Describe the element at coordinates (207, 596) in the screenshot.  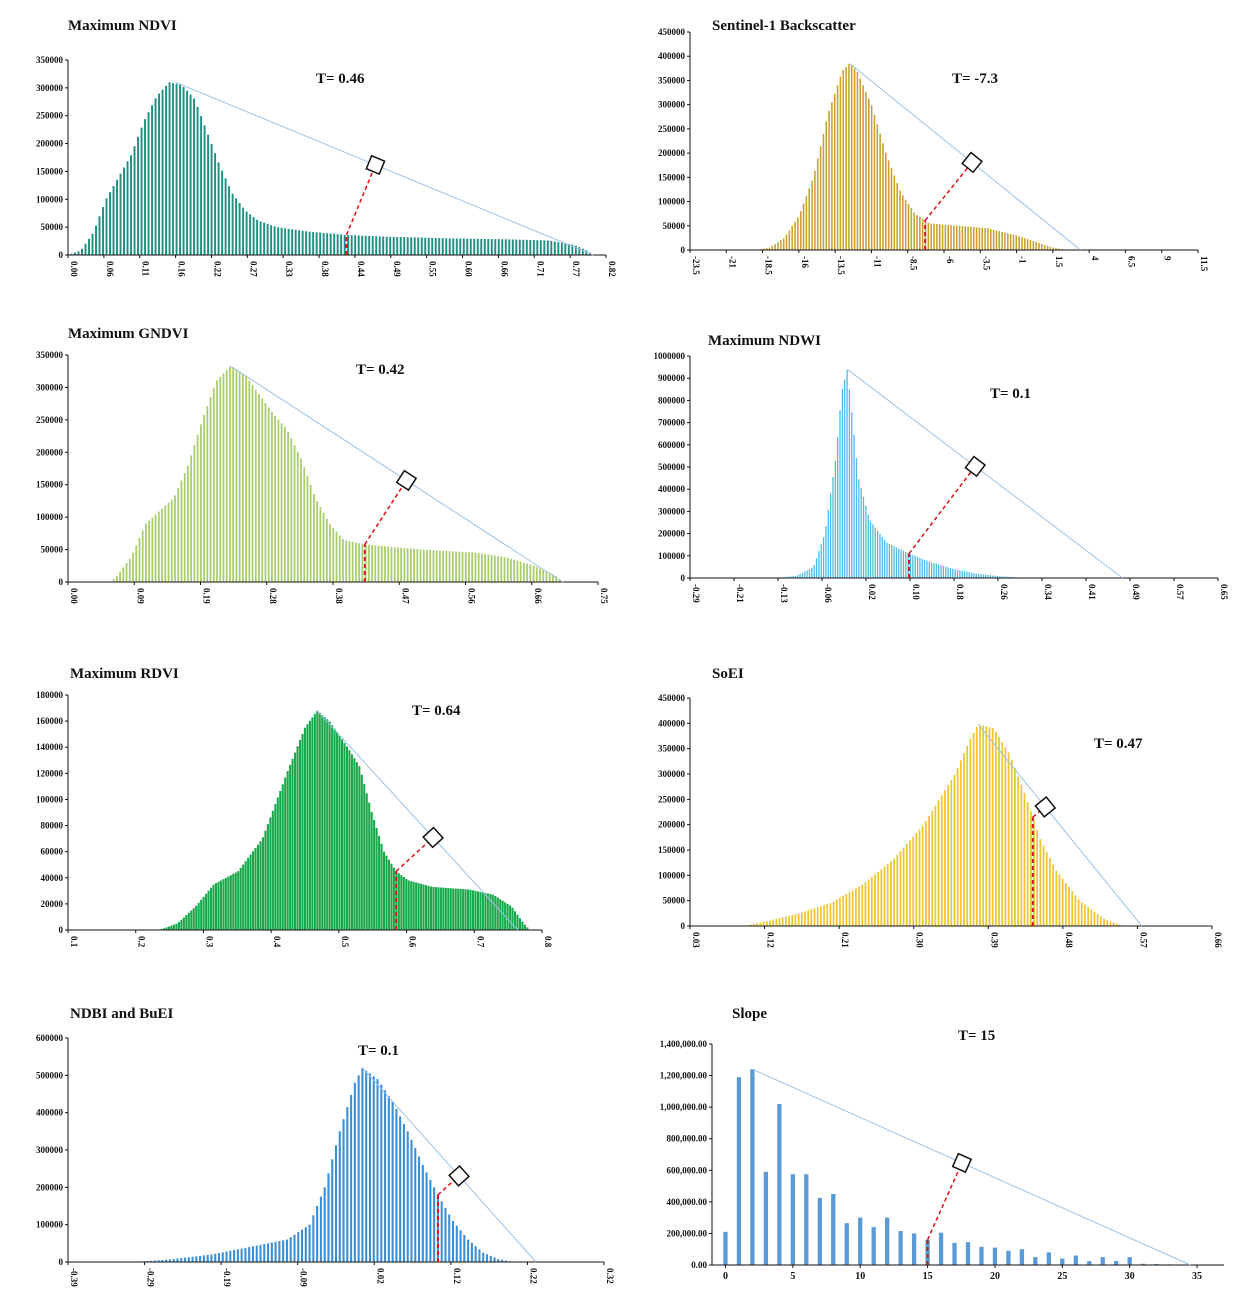
I see `x-tick-label: 0.19` at that location.